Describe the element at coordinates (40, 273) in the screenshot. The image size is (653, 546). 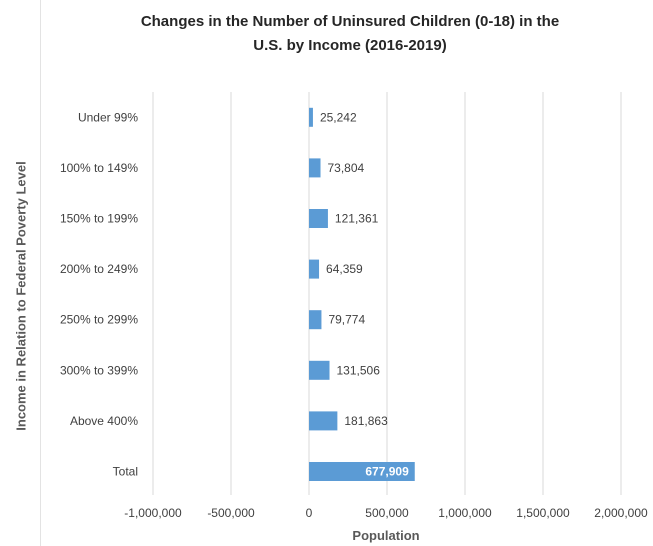
I see `chart-left-border` at that location.